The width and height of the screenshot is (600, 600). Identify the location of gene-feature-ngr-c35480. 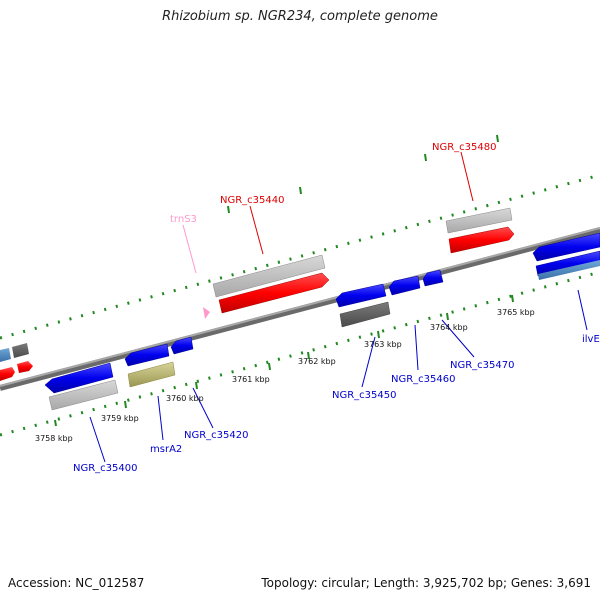
(481, 240).